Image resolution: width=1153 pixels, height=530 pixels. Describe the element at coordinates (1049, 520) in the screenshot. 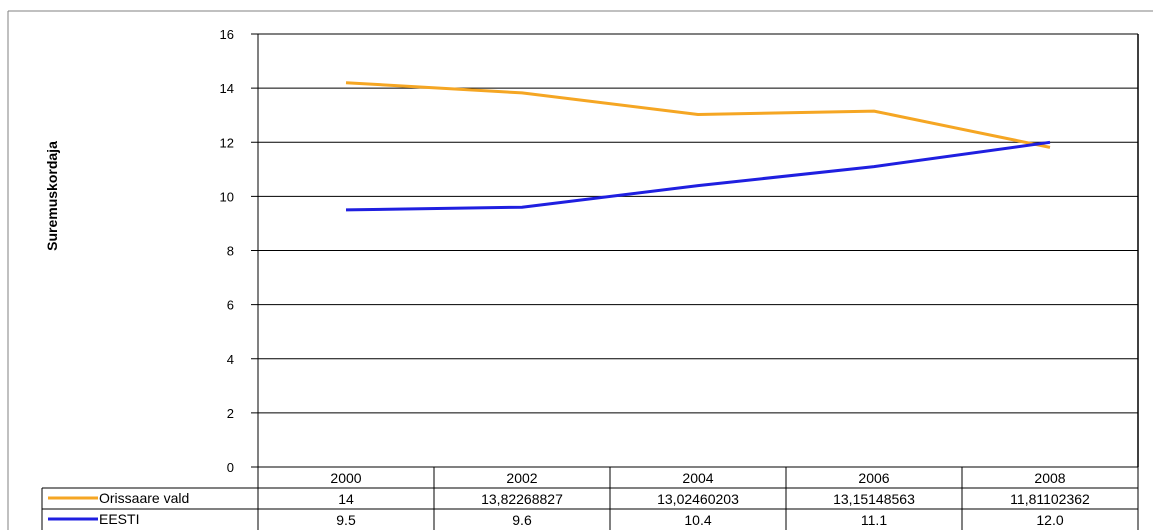

I see `data-label: 12.0` at that location.